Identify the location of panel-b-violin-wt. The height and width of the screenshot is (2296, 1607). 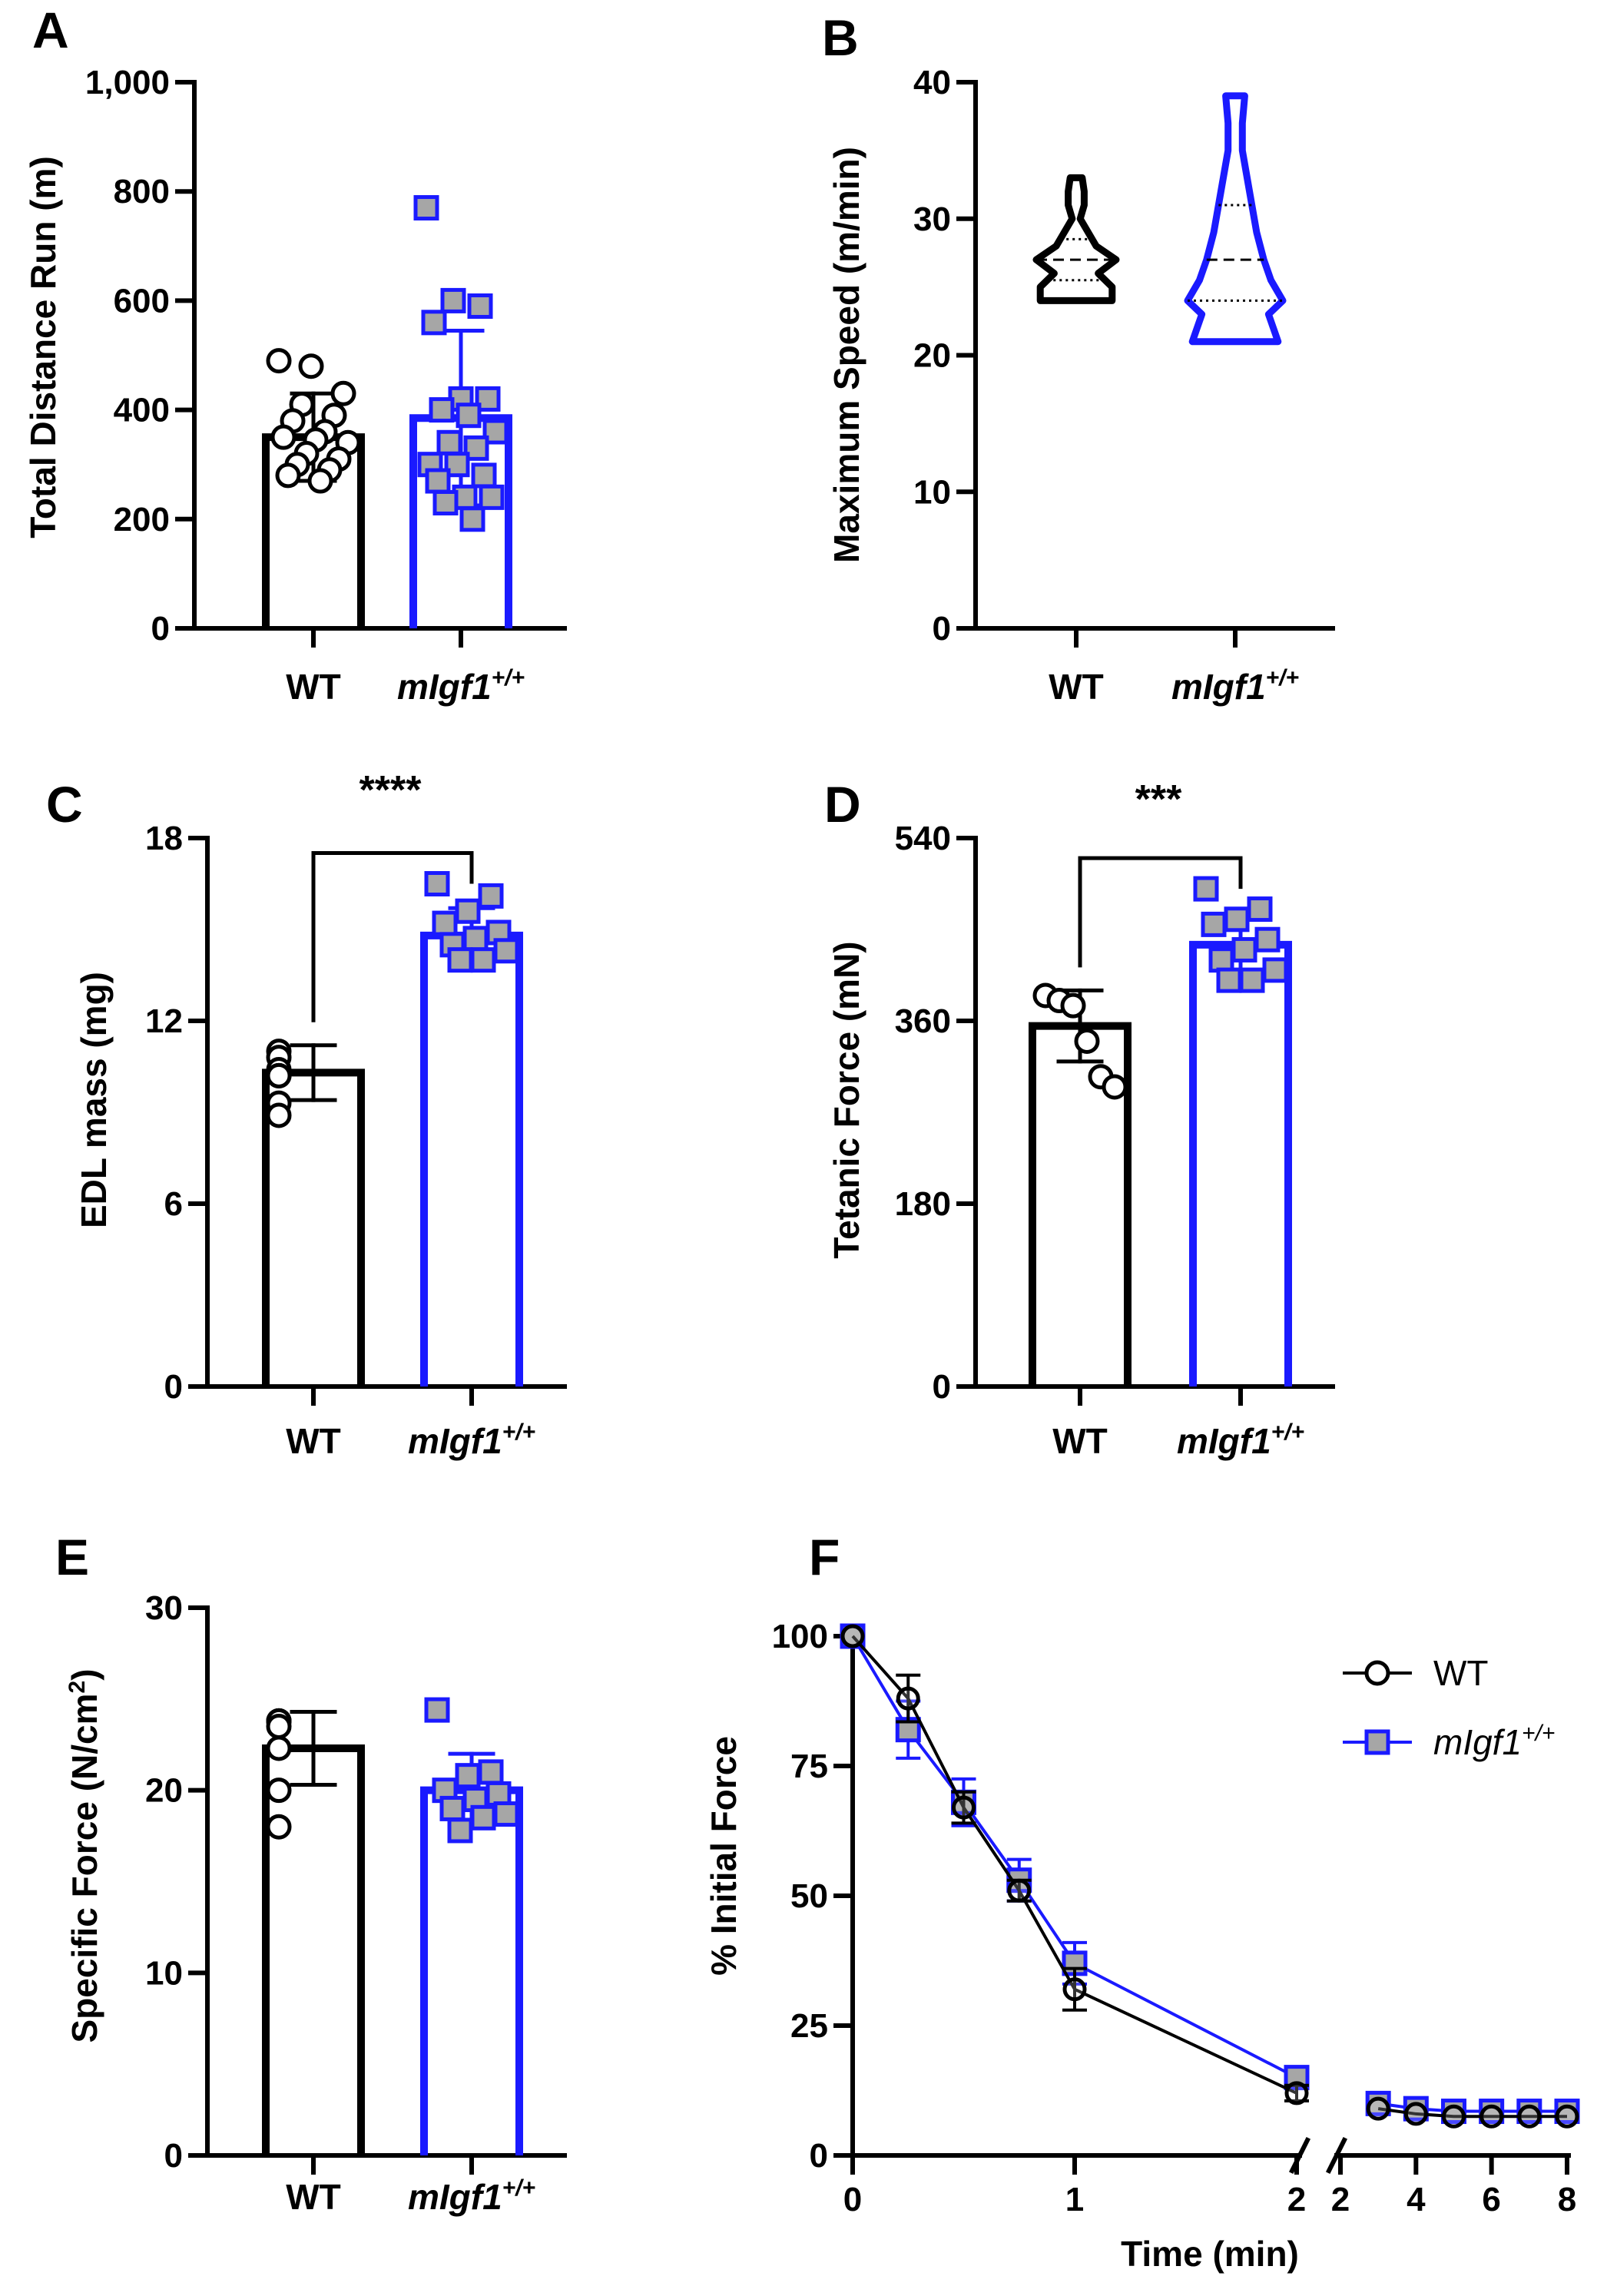
(1076, 239).